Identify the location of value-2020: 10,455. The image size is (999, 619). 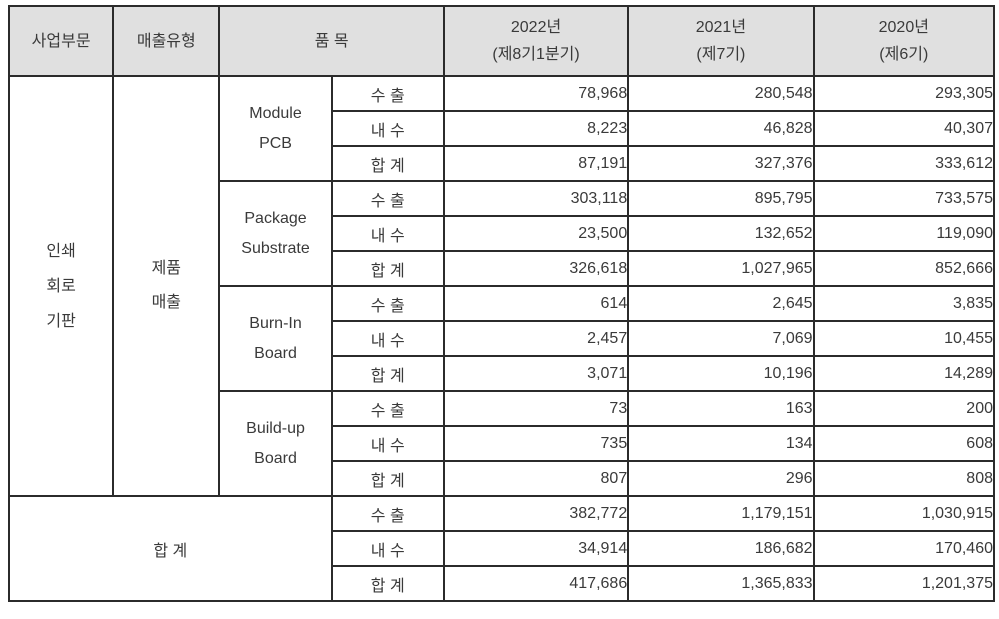
(904, 338).